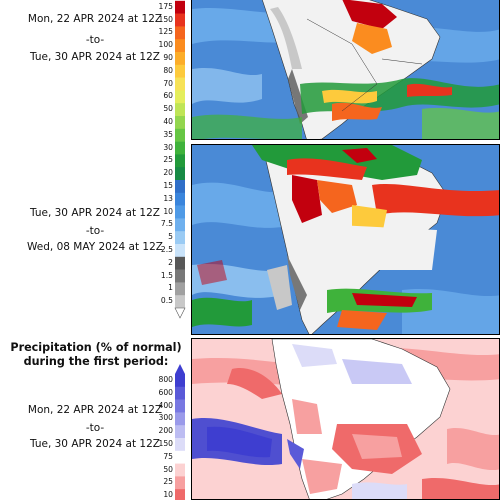 The width and height of the screenshot is (500, 504). Describe the element at coordinates (166, 418) in the screenshot. I see `anomaly-scale-label: 300` at that location.